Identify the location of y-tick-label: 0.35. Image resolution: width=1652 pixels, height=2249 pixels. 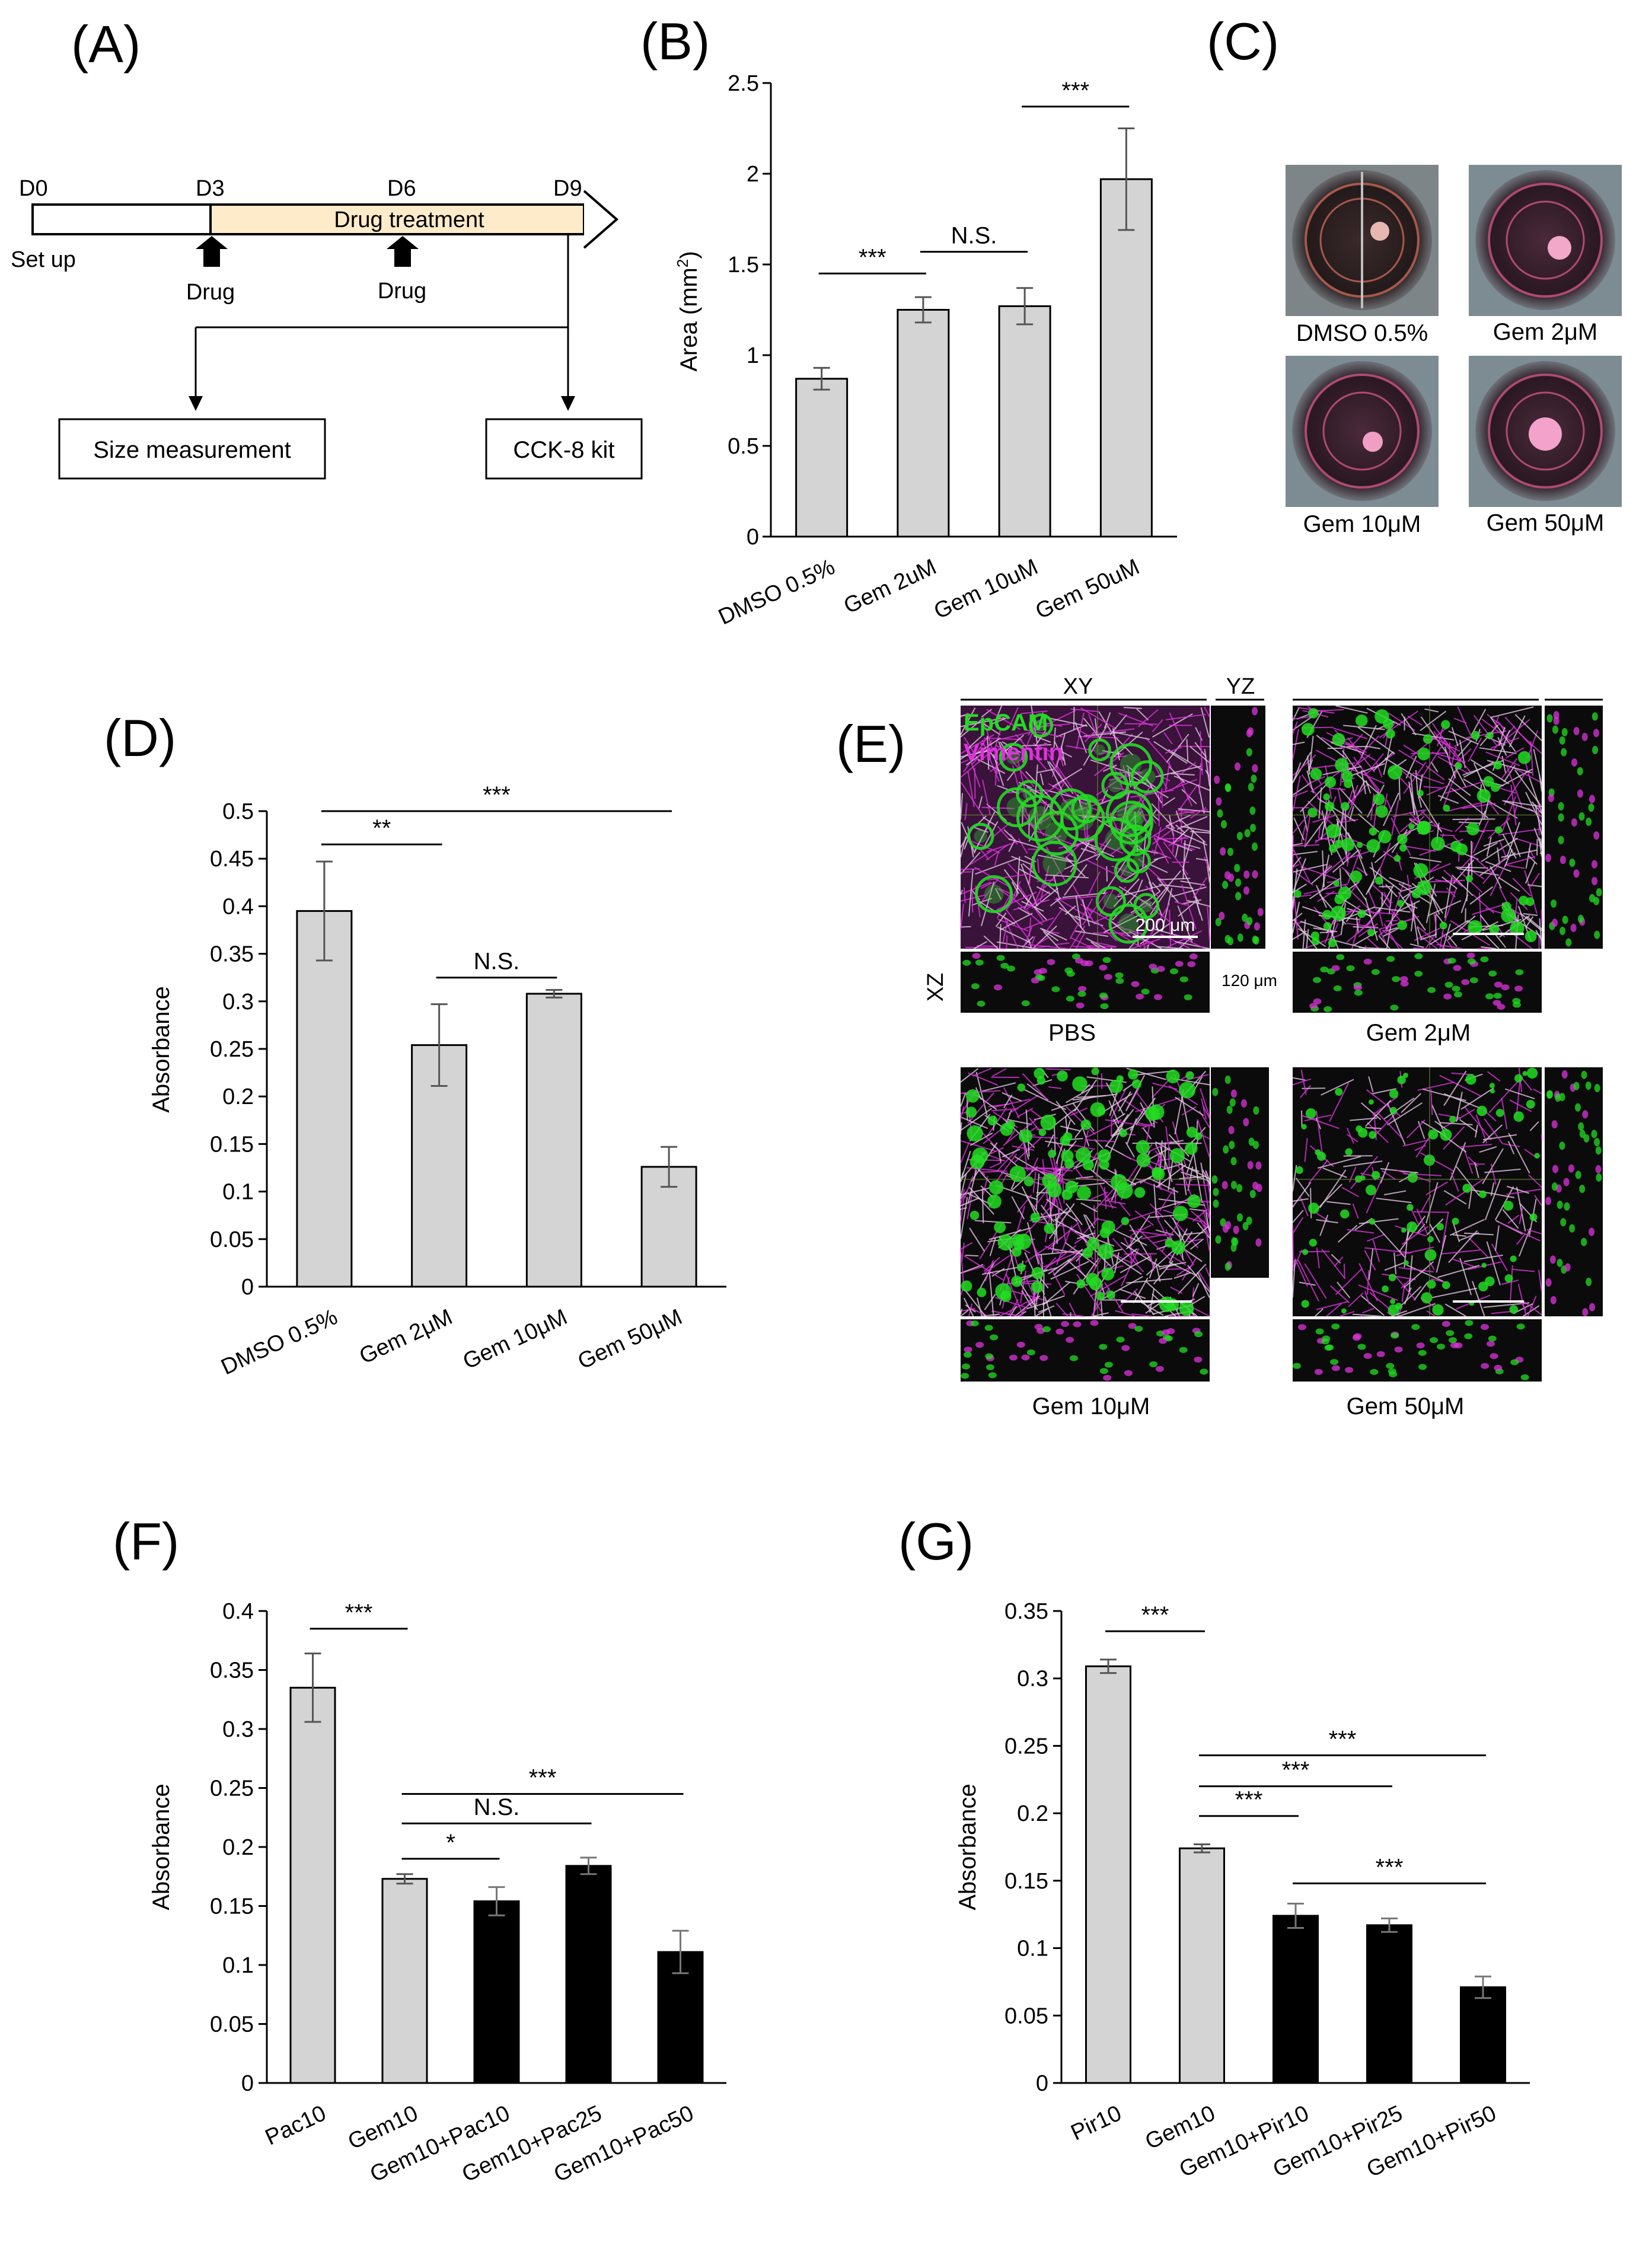
(232, 1670).